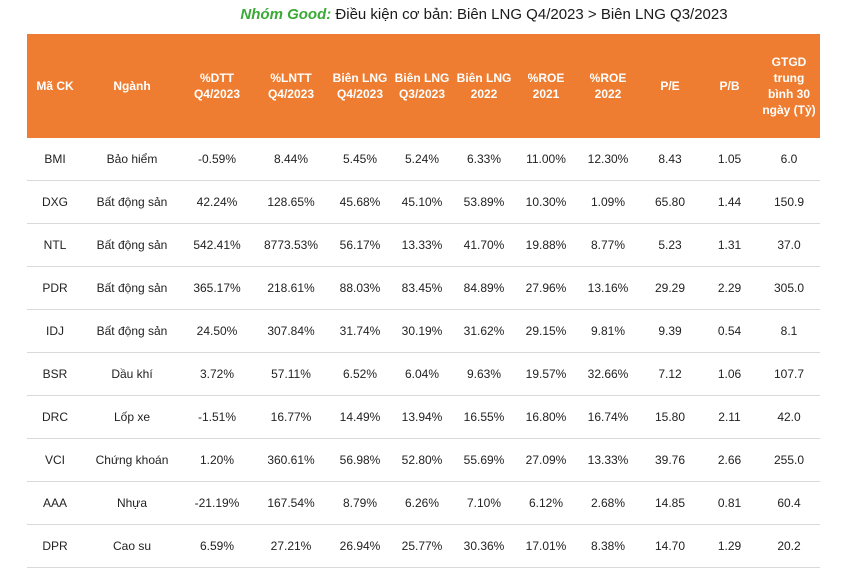 This screenshot has width=848, height=570. I want to click on table-cell: 7.12, so click(670, 374).